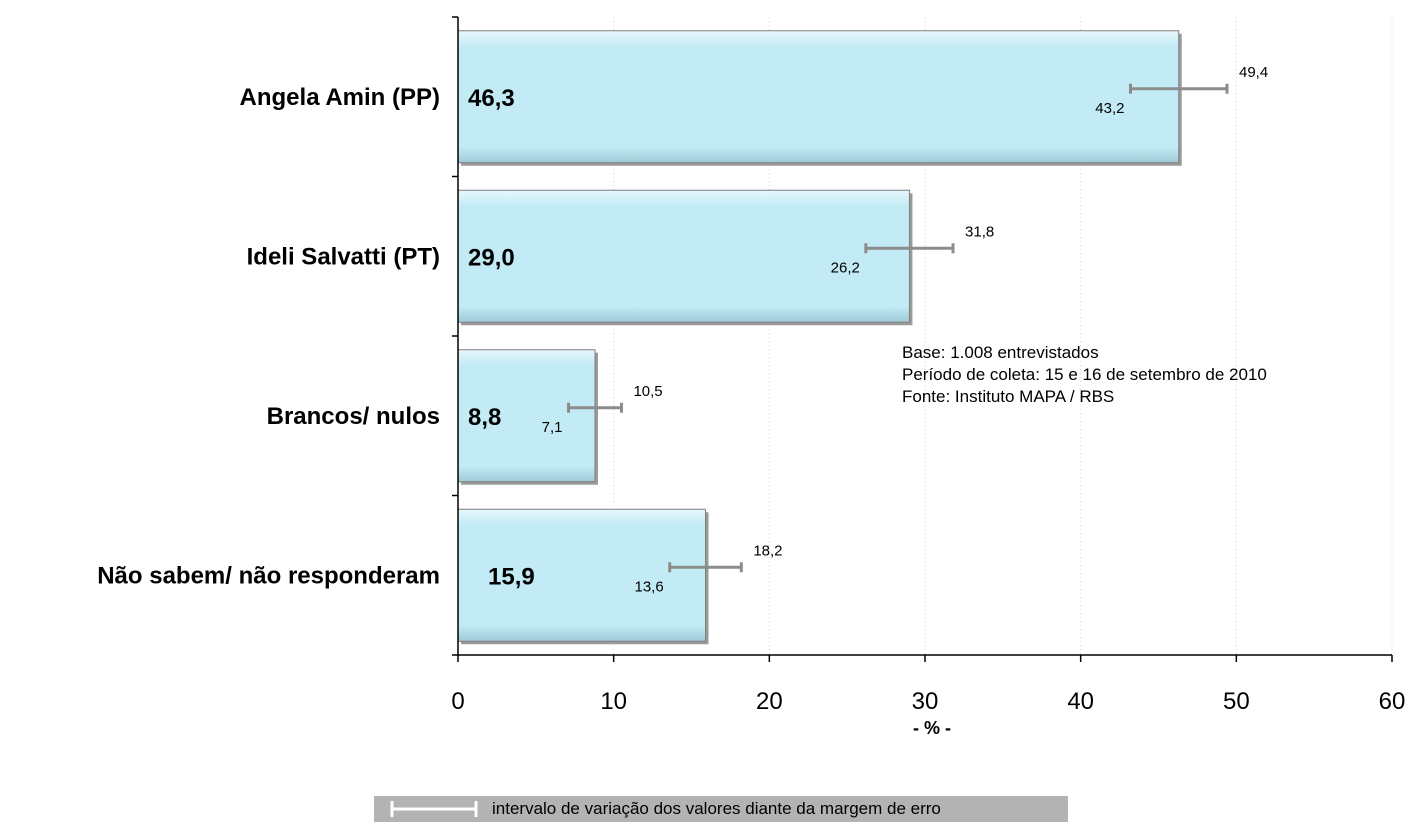 The width and height of the screenshot is (1411, 822). I want to click on note-source: Fonte: Instituto MAPA / RBS, so click(1008, 396).